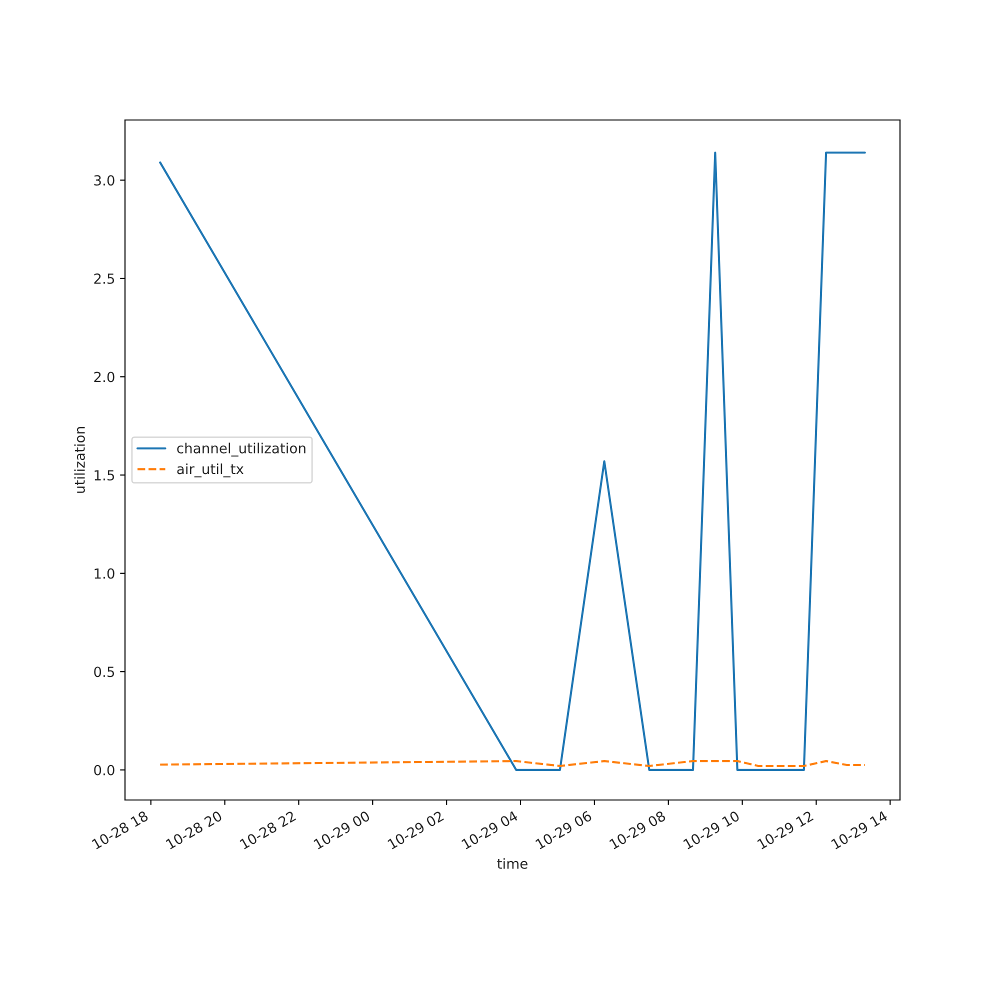 The width and height of the screenshot is (1000, 1000). I want to click on y-tick-label: 1.0, so click(104, 573).